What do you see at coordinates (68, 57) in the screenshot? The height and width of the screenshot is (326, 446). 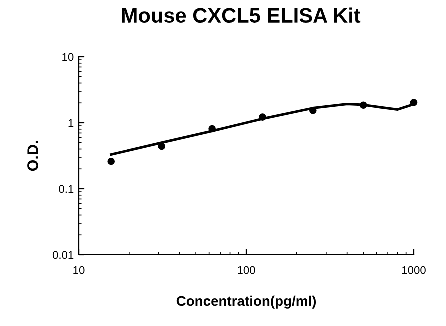 I see `y-tick-label: 10` at bounding box center [68, 57].